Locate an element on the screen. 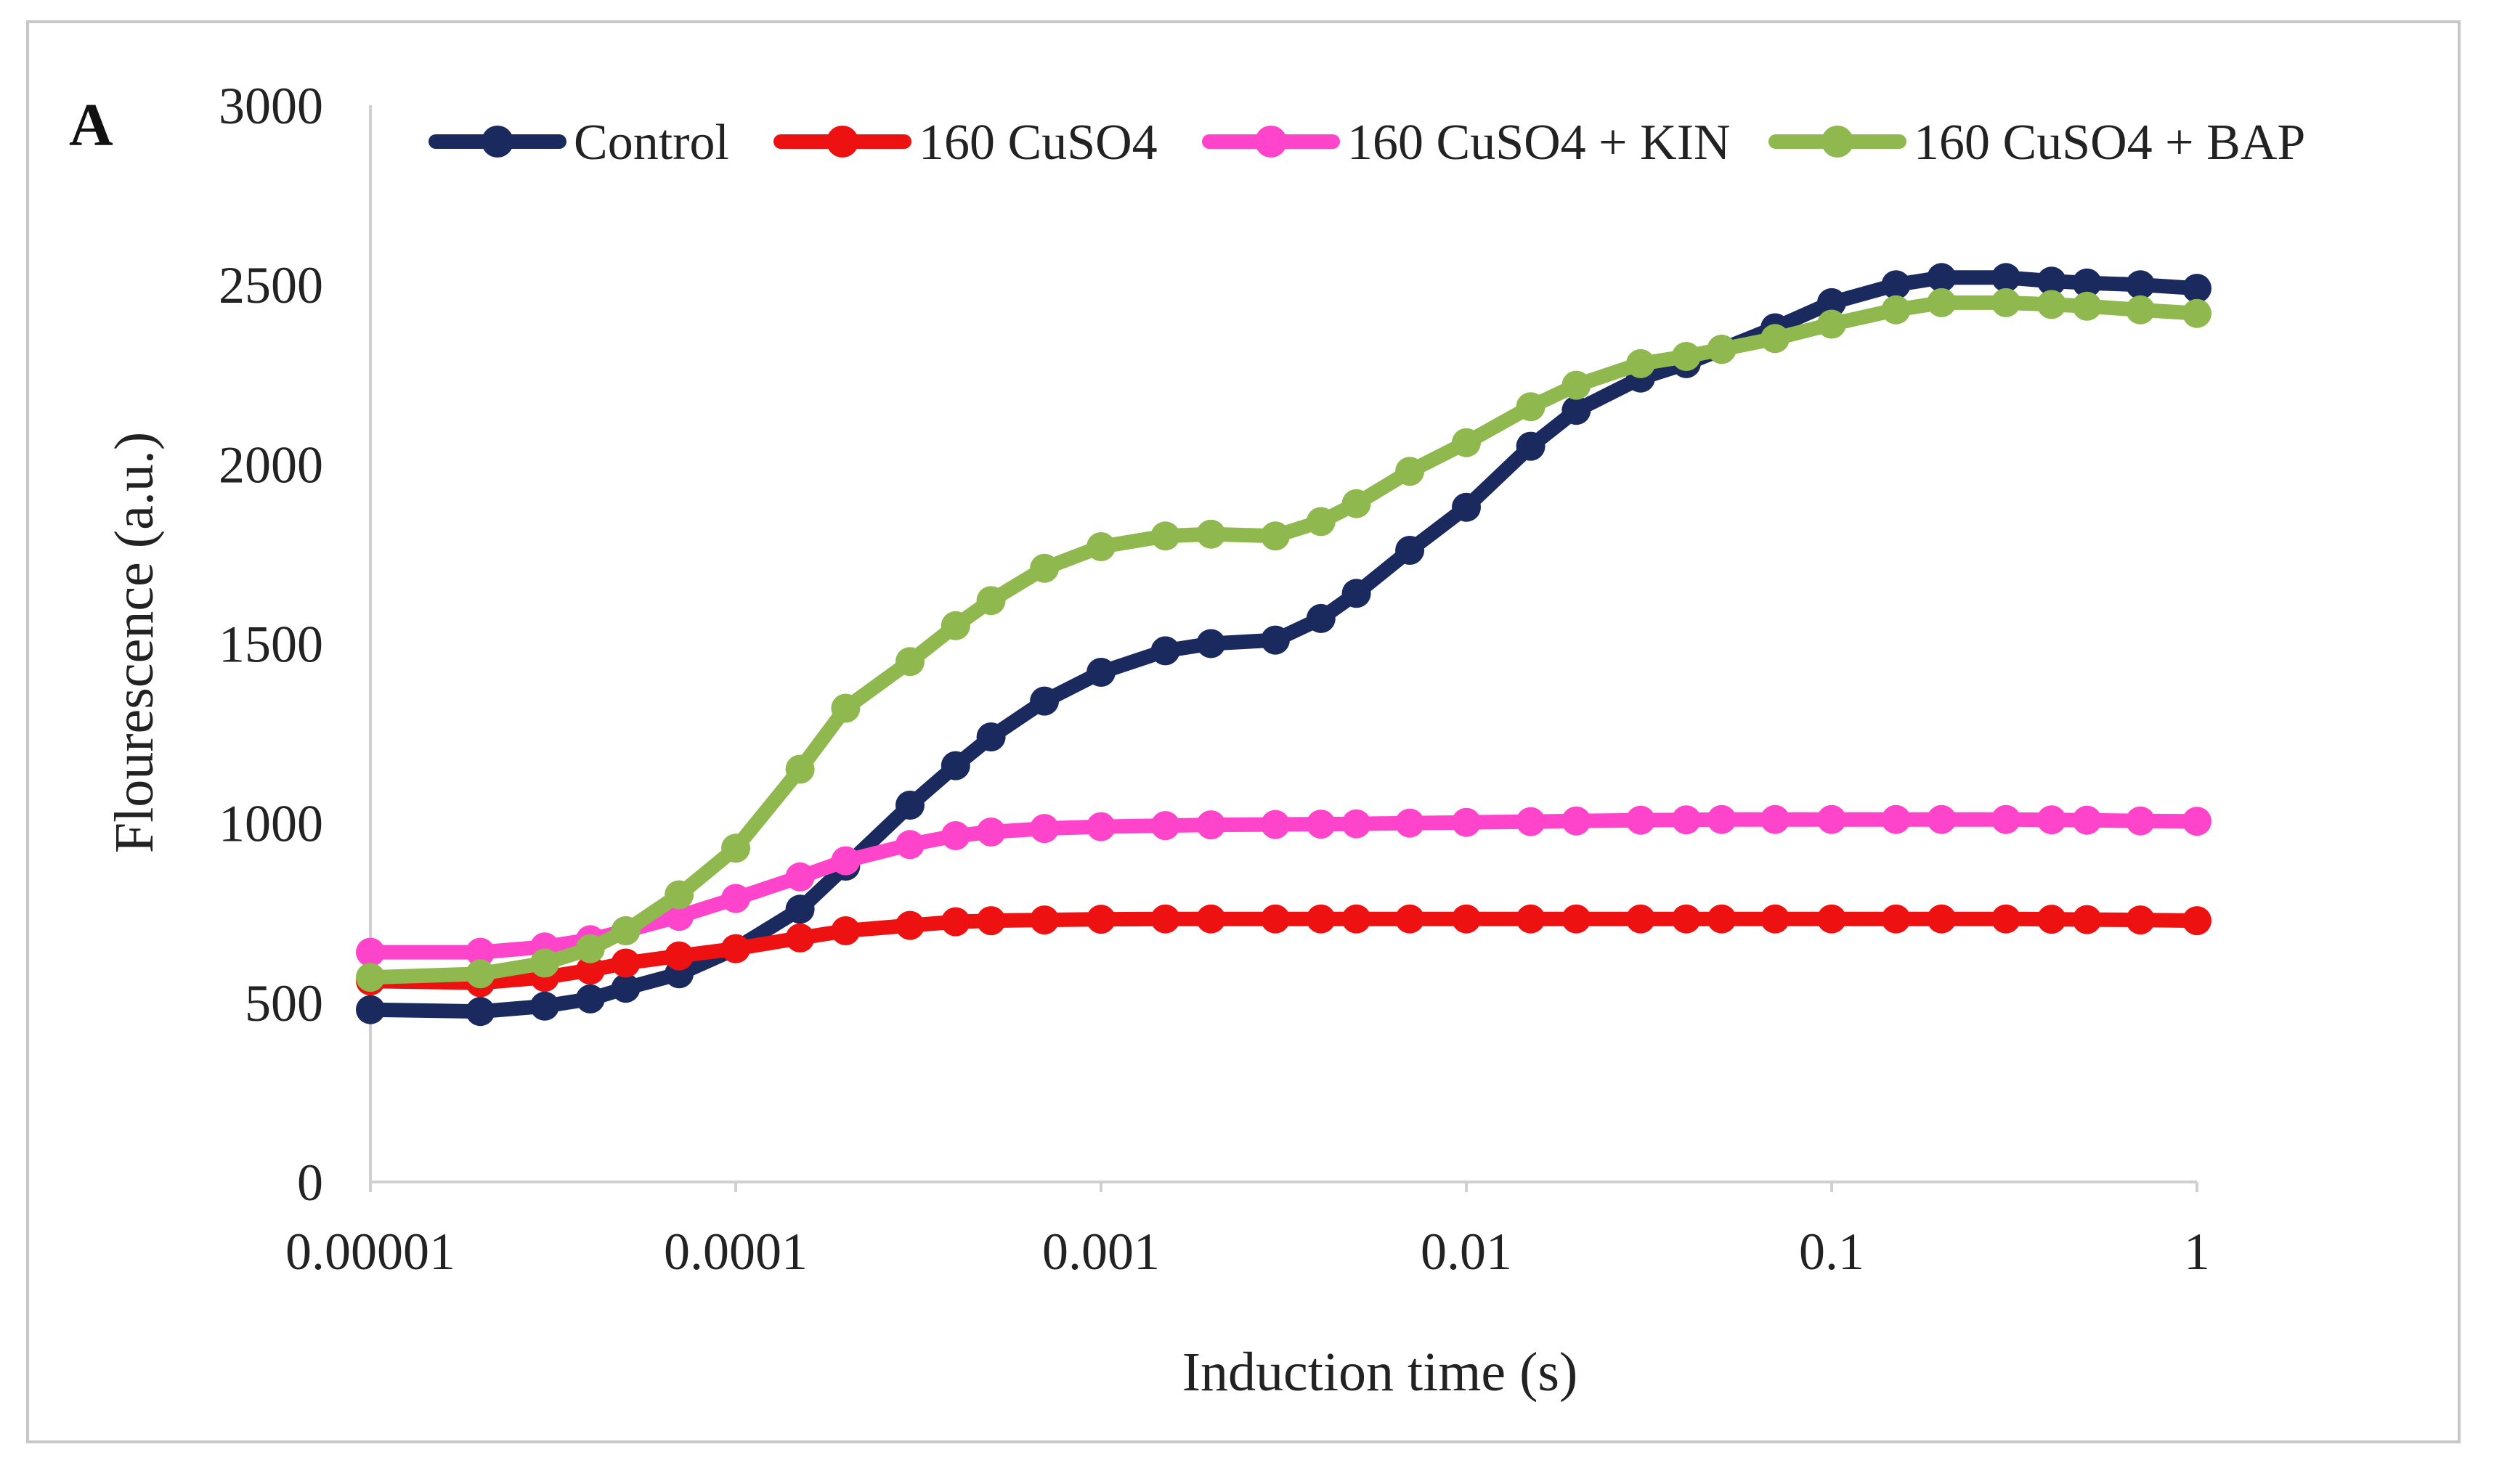 The width and height of the screenshot is (2494, 1484). y-tick-label: 1500 is located at coordinates (271, 645).